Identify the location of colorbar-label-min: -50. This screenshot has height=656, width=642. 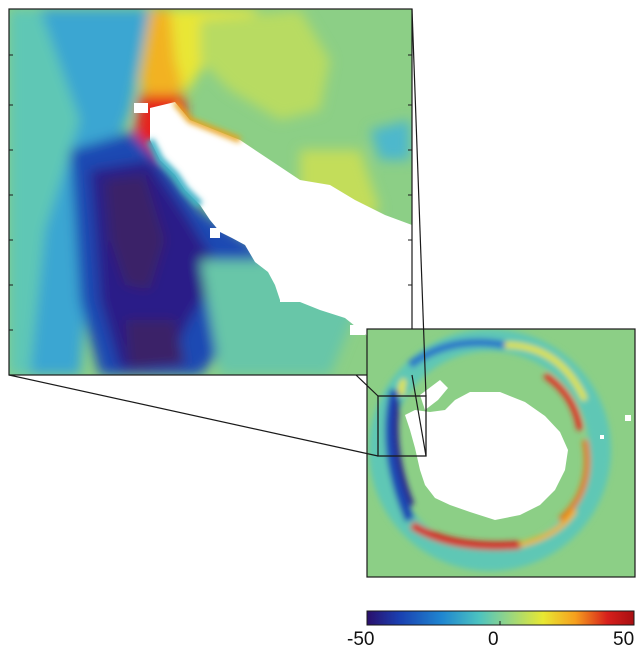
(361, 639).